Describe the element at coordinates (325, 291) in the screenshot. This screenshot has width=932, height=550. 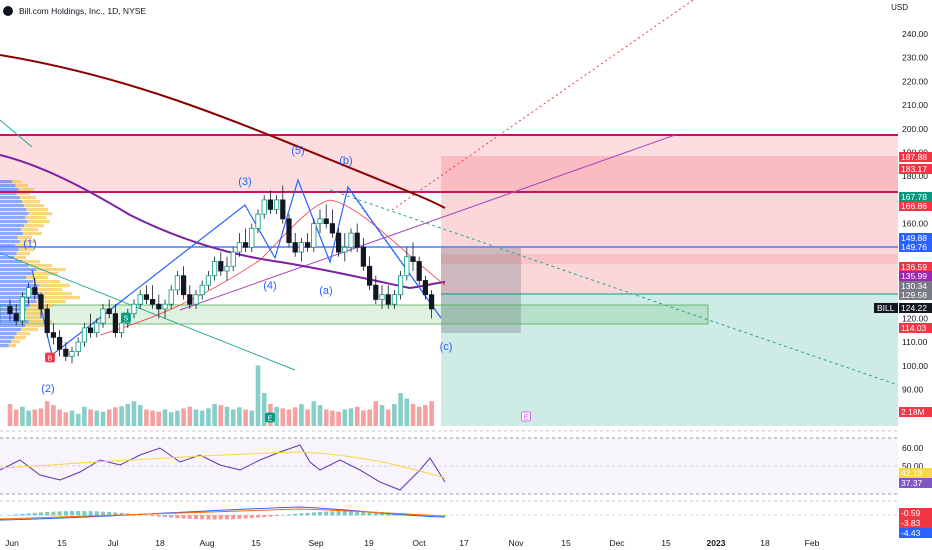
I see `wave-label: (a)` at that location.